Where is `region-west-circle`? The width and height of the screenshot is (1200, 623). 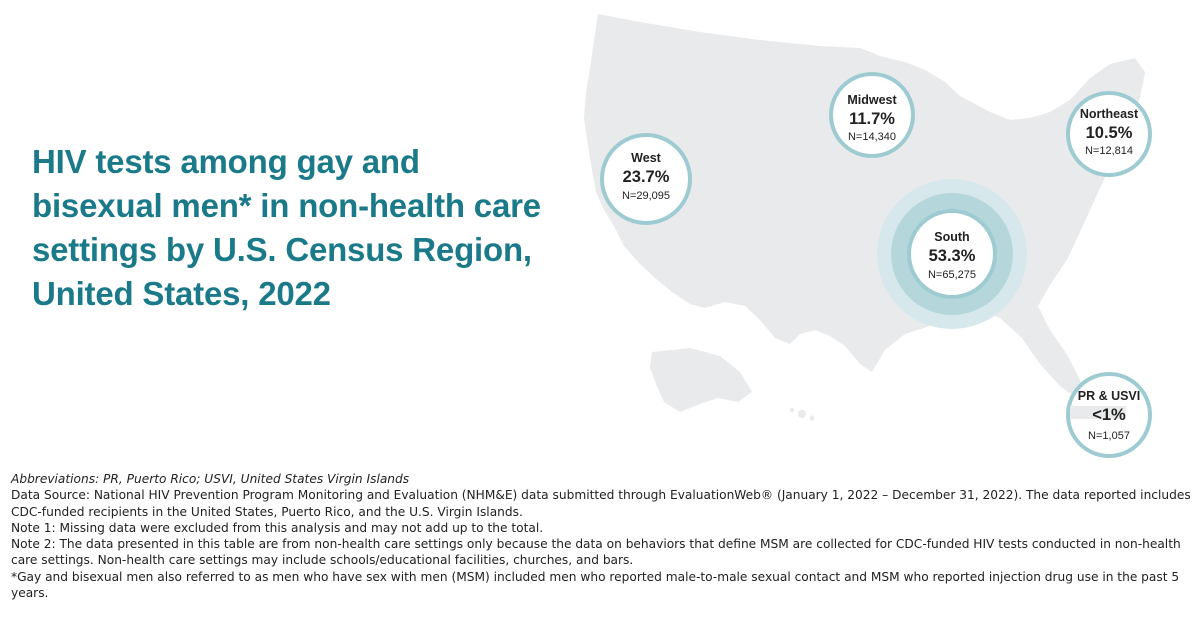 region-west-circle is located at coordinates (646, 179).